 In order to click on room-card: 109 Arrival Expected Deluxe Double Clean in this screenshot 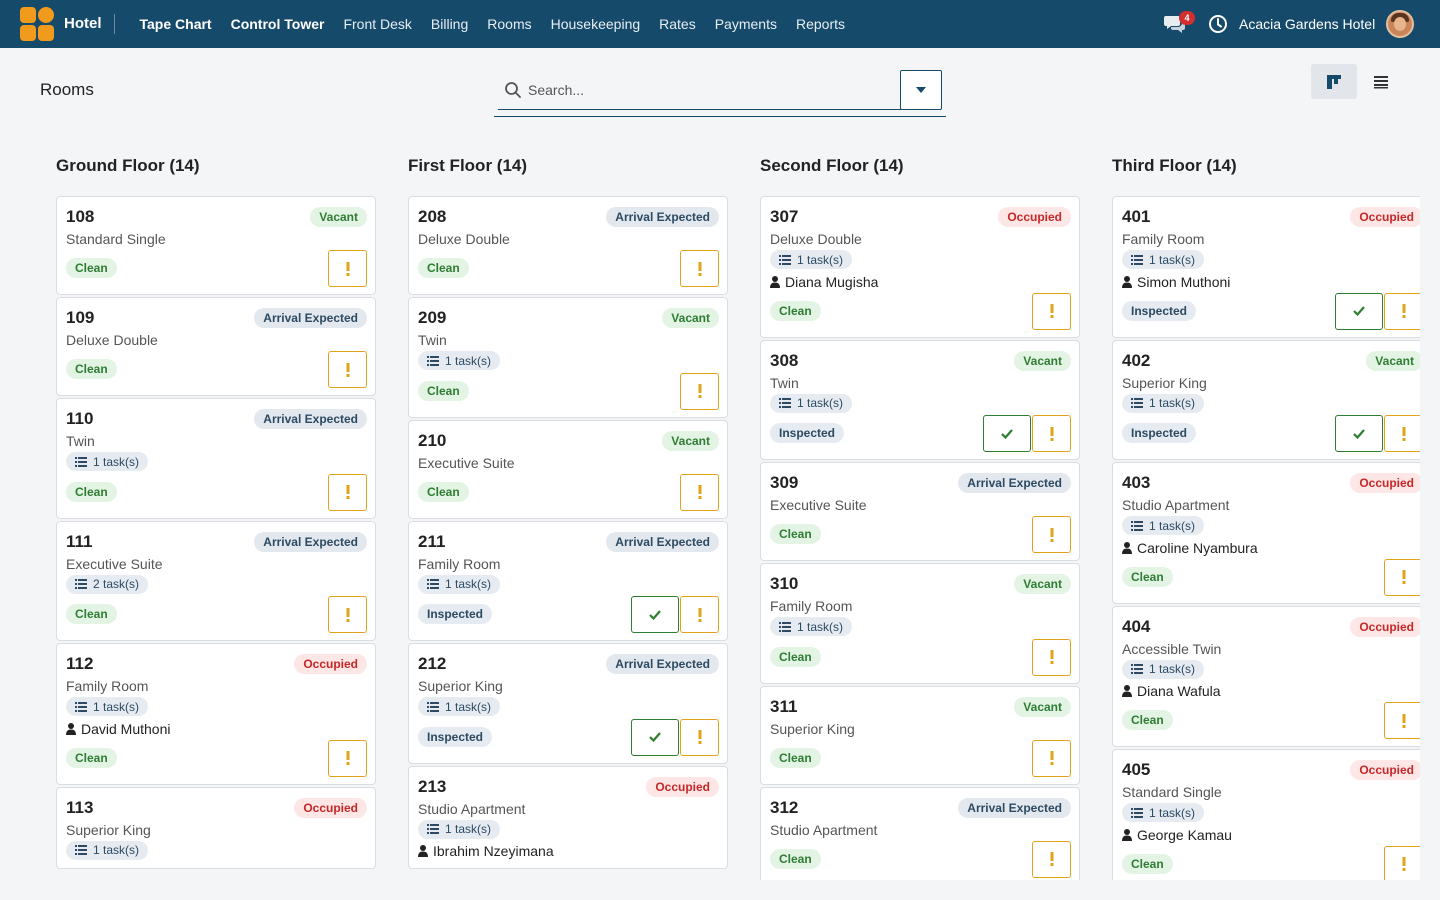, I will do `click(216, 346)`.